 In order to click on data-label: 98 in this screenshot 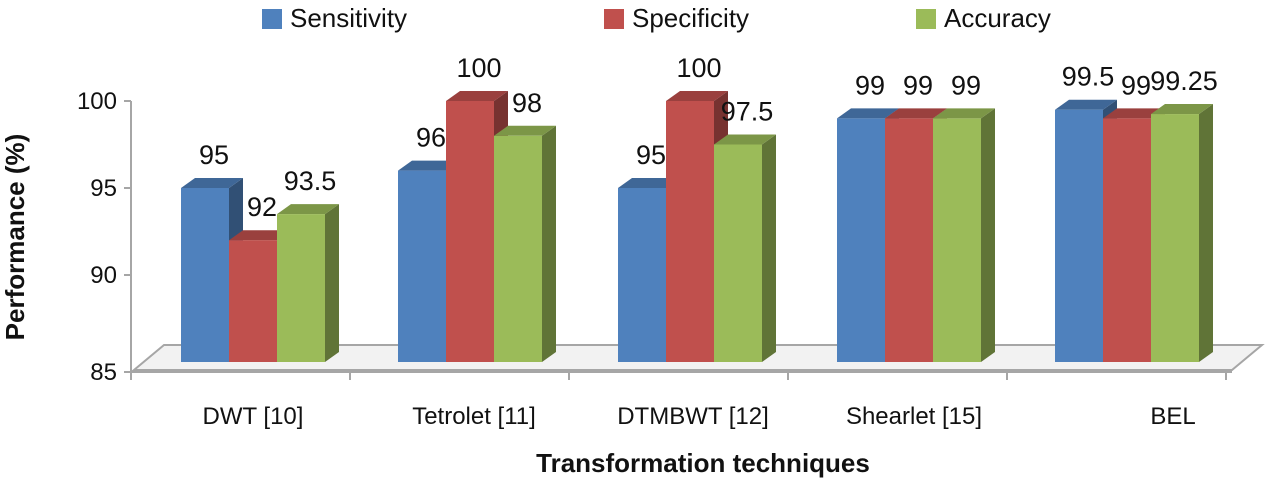, I will do `click(527, 103)`.